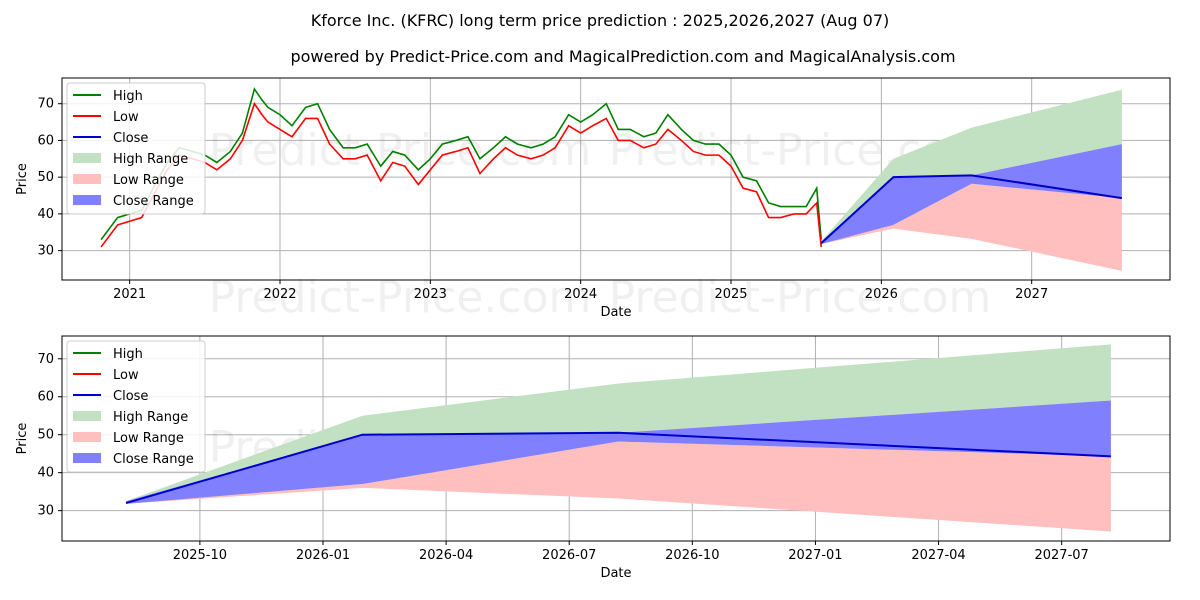  Describe the element at coordinates (323, 555) in the screenshot. I see `x-tick-label: 2026-01` at that location.